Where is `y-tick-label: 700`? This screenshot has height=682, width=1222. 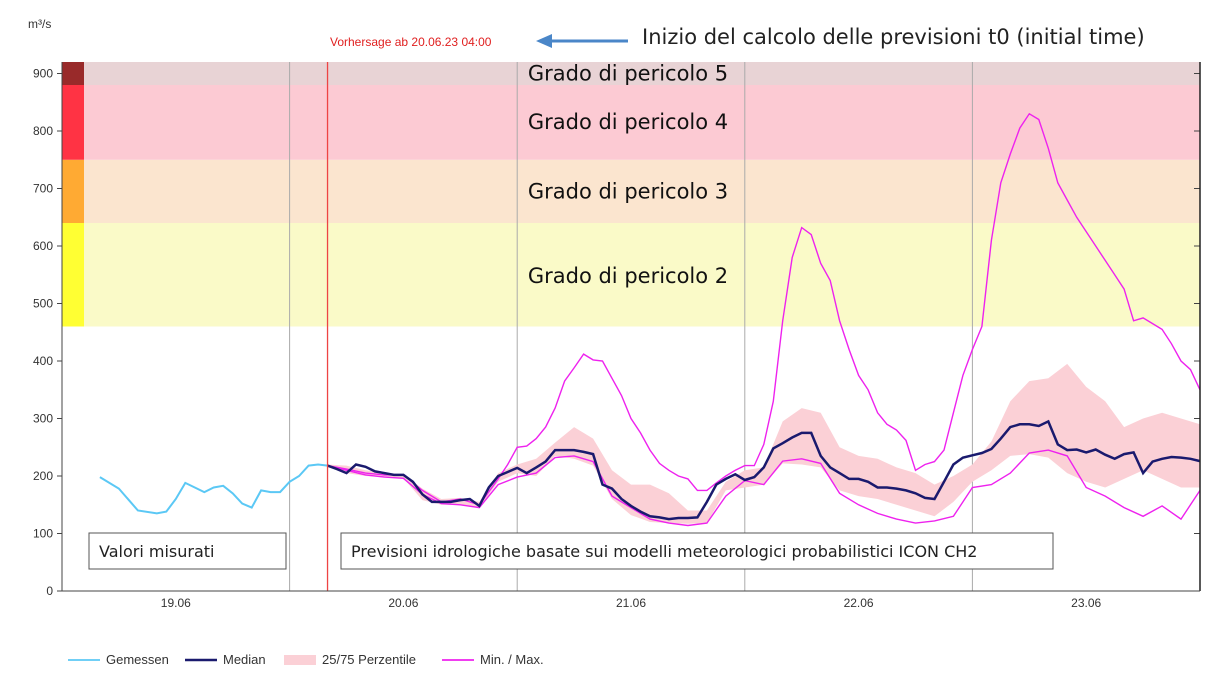 y-tick-label: 700 is located at coordinates (43, 189).